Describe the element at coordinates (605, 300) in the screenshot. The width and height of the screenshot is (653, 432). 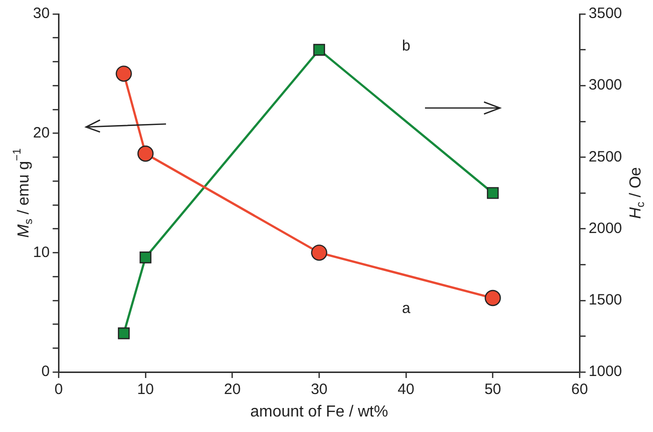
I see `y2-tick-label: 1500` at that location.